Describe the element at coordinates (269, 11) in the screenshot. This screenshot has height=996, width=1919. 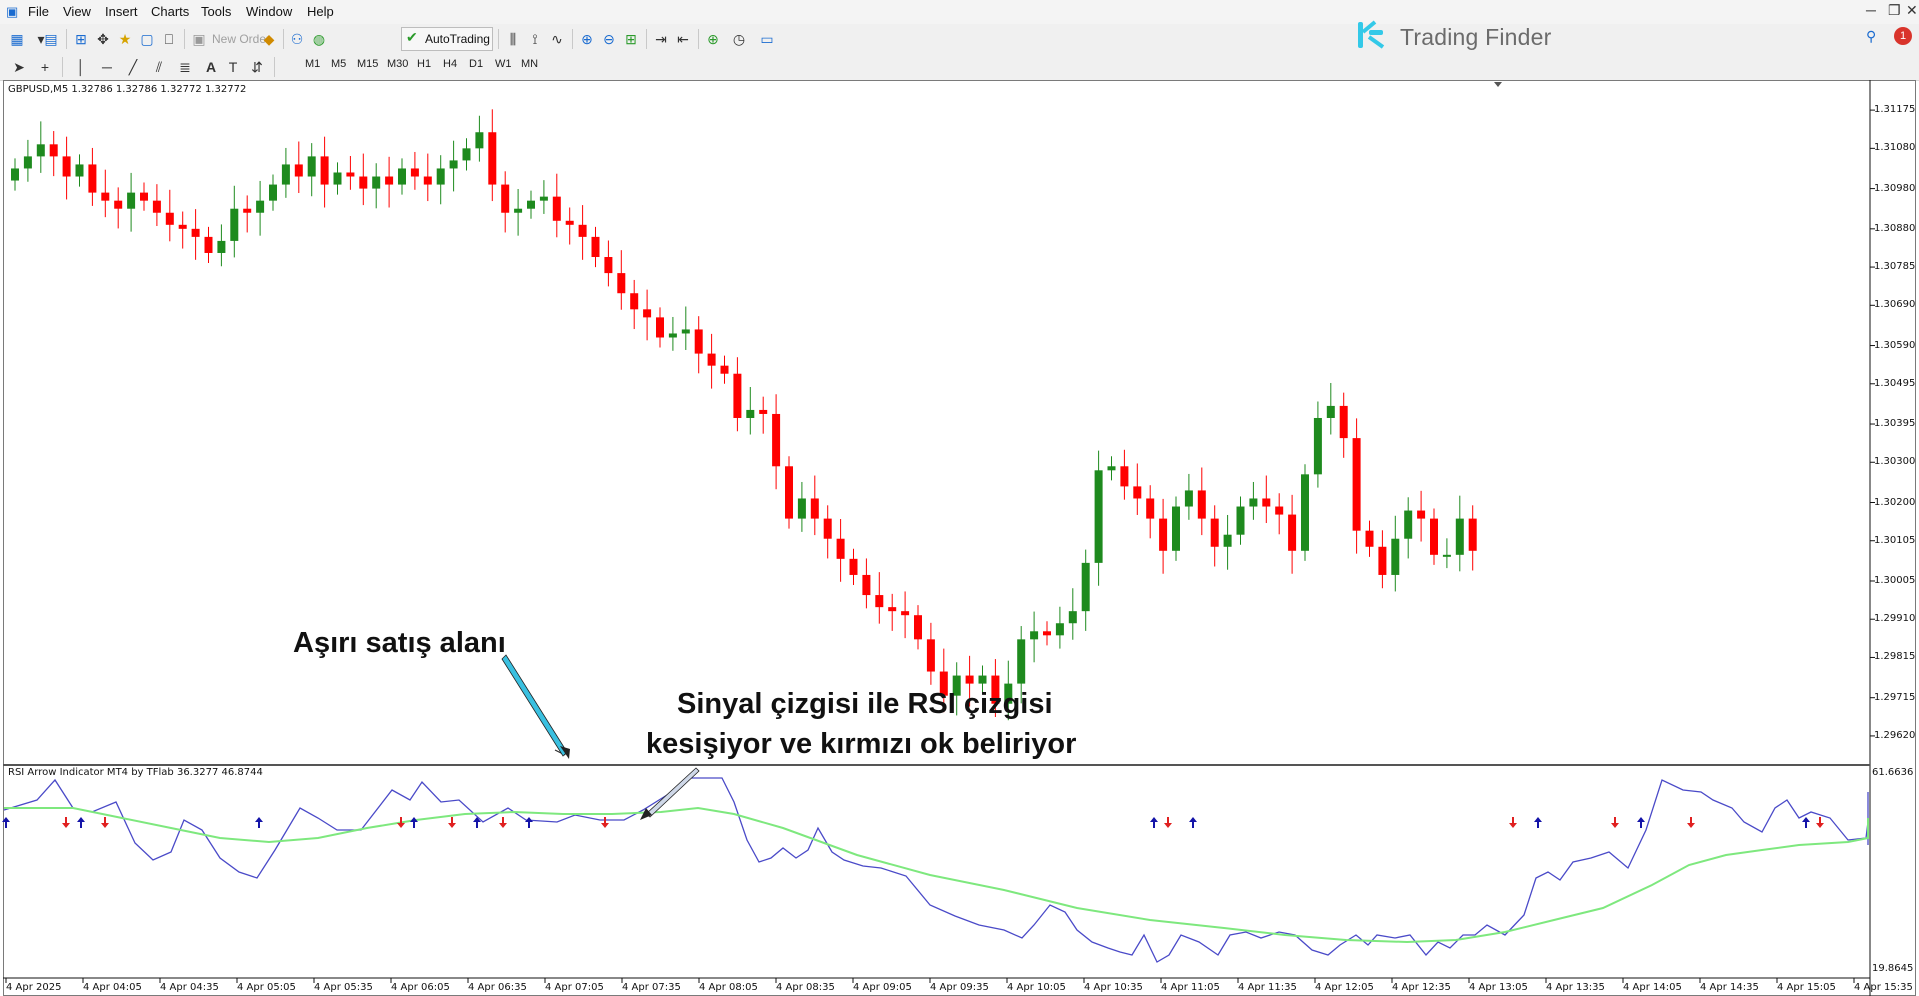
I see `menu-window: Window` at that location.